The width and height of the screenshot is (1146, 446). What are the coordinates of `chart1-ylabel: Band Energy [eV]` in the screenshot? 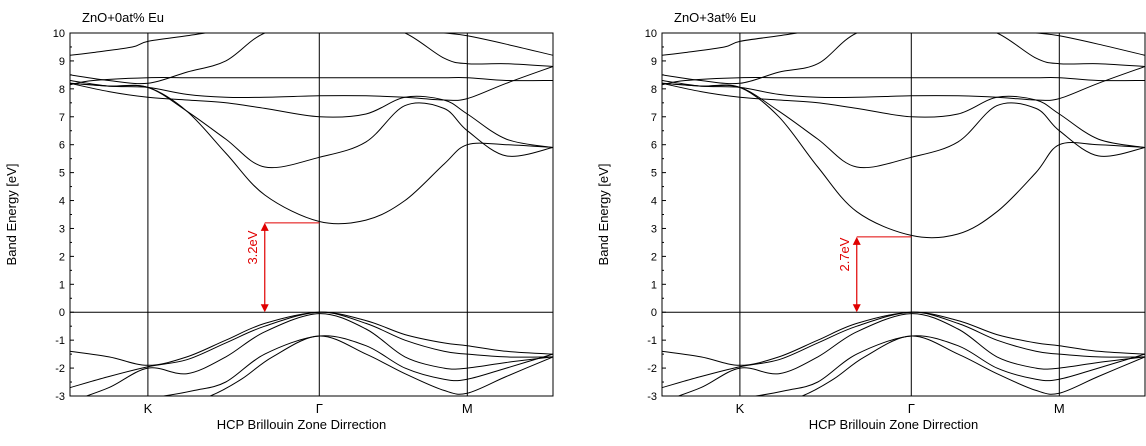 It's located at (603, 215).